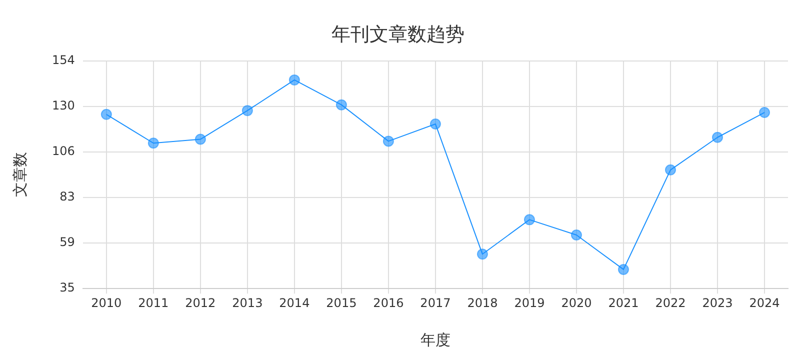  I want to click on x-tick-label: 2023, so click(717, 303).